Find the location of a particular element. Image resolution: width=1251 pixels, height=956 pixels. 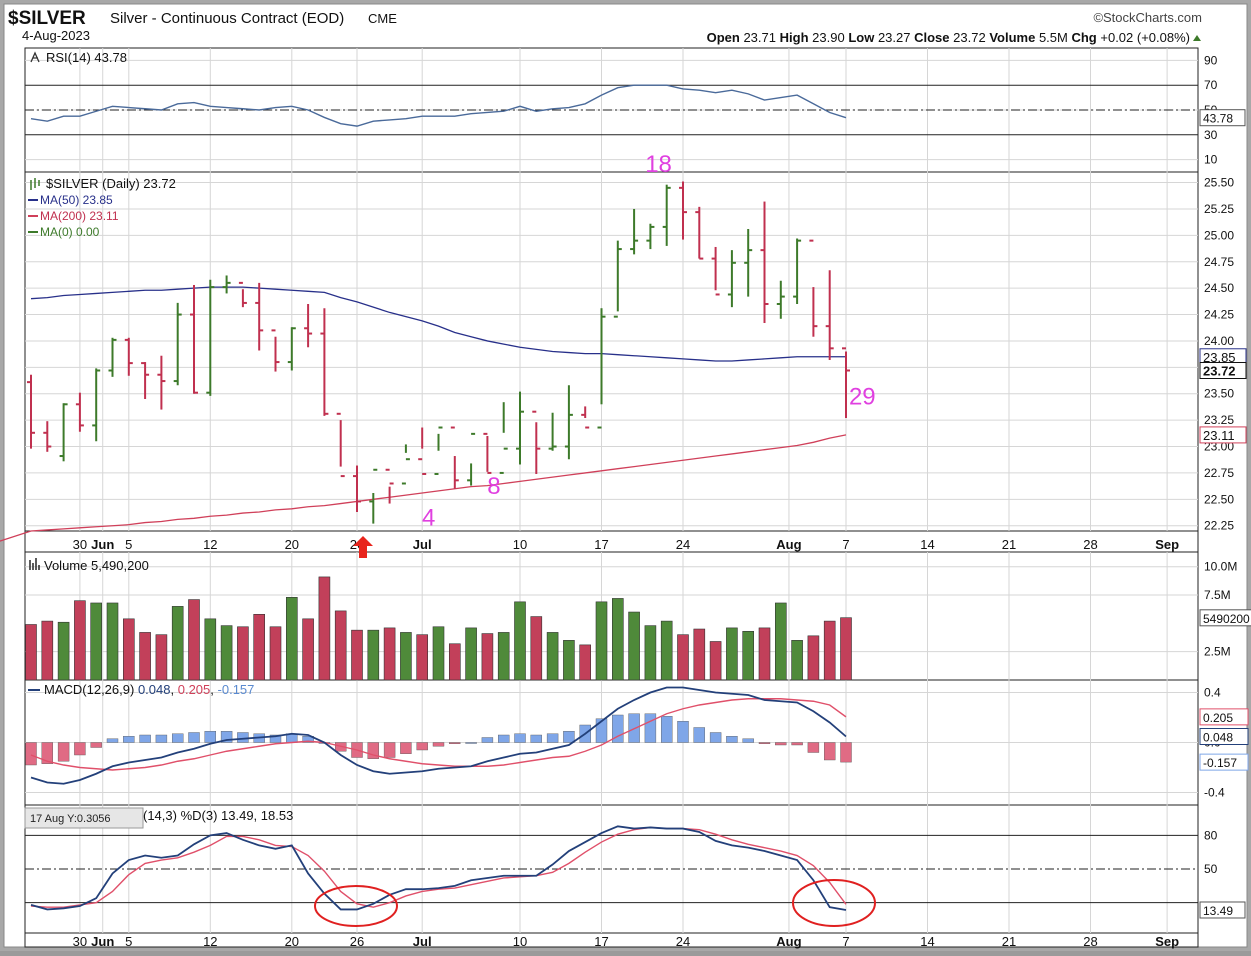

price-tick-label: 24.75 is located at coordinates (1219, 262).